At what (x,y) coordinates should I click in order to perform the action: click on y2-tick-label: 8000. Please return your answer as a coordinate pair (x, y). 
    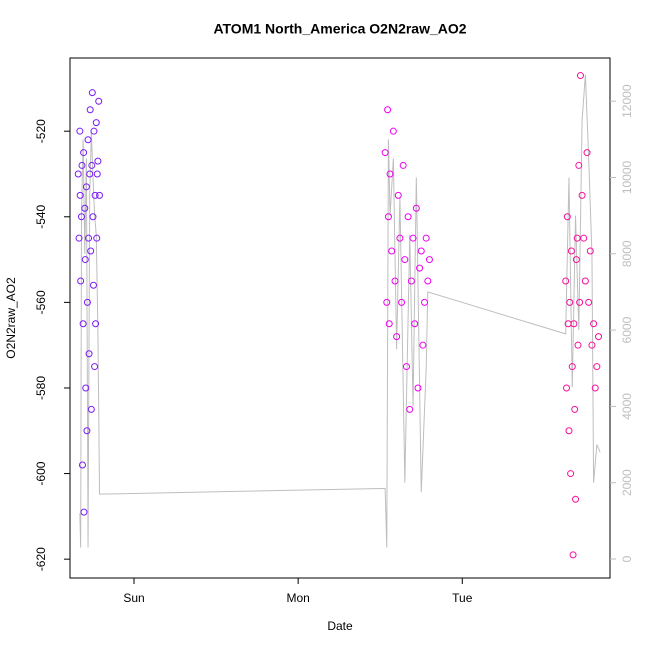
    Looking at the image, I should click on (627, 253).